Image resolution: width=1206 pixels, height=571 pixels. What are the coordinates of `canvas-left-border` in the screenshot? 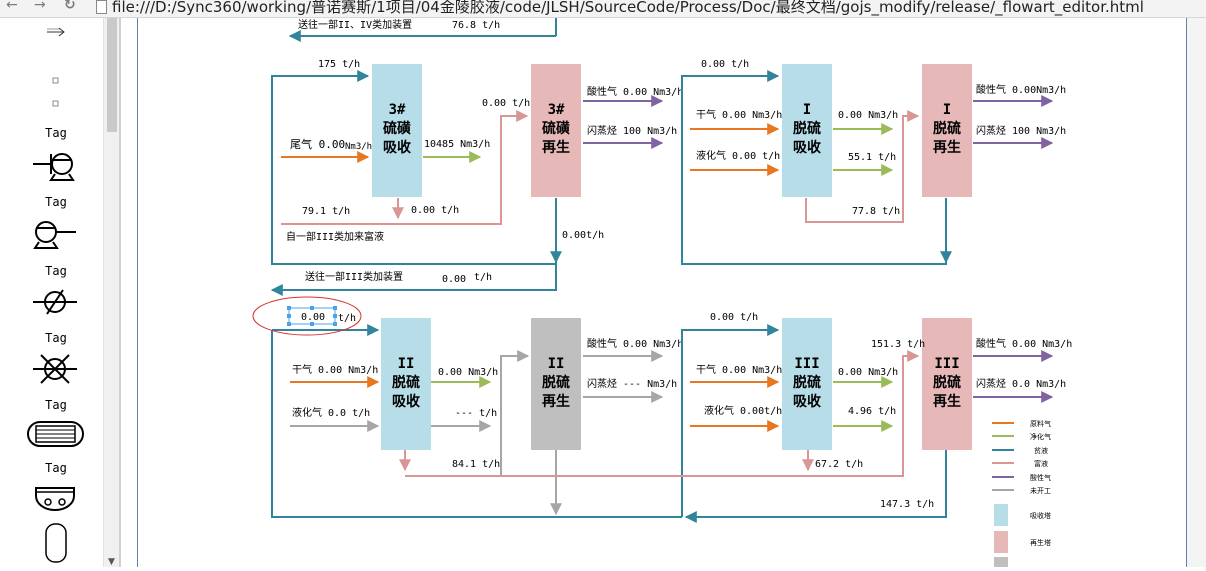 It's located at (137, 292).